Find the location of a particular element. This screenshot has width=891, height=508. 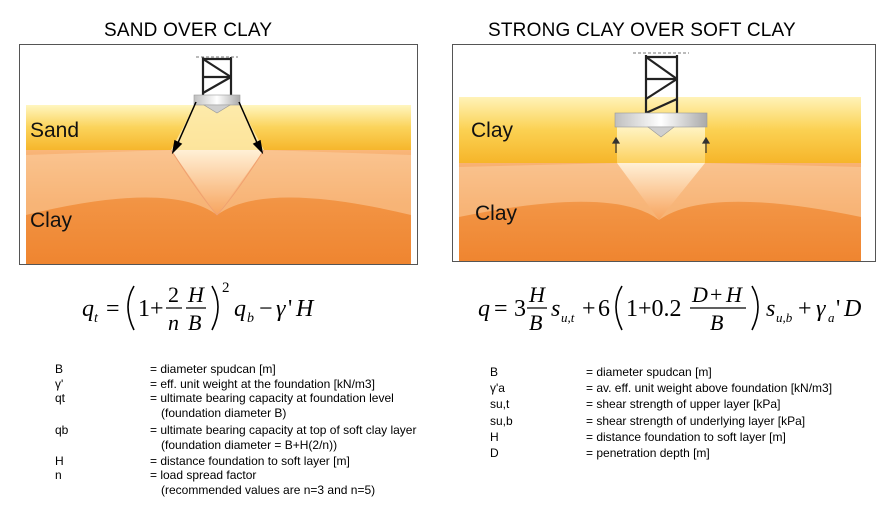

definition-text-continued: (foundation diameter = B+H(2/n)) is located at coordinates (249, 444).